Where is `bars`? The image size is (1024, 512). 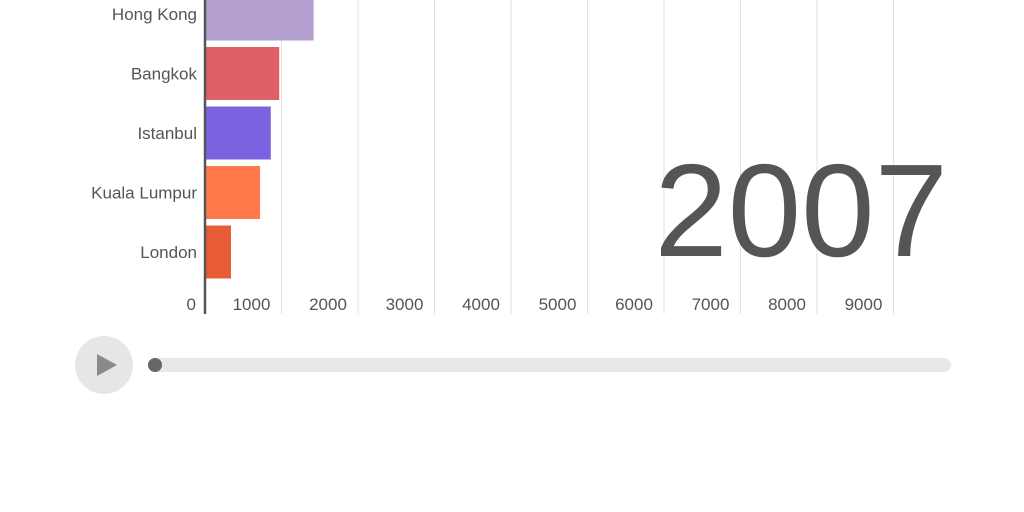
bars is located at coordinates (260, 139).